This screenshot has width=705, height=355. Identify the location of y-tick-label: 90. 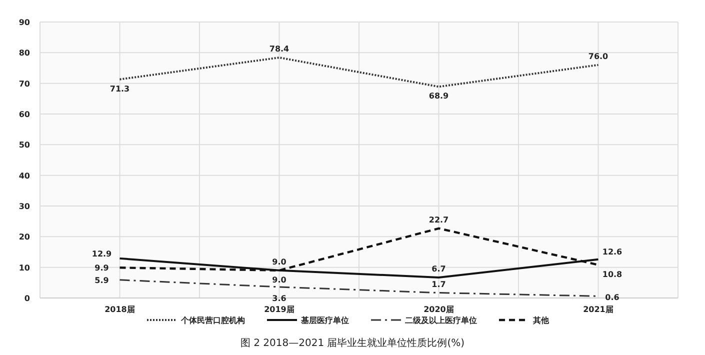
(24, 22).